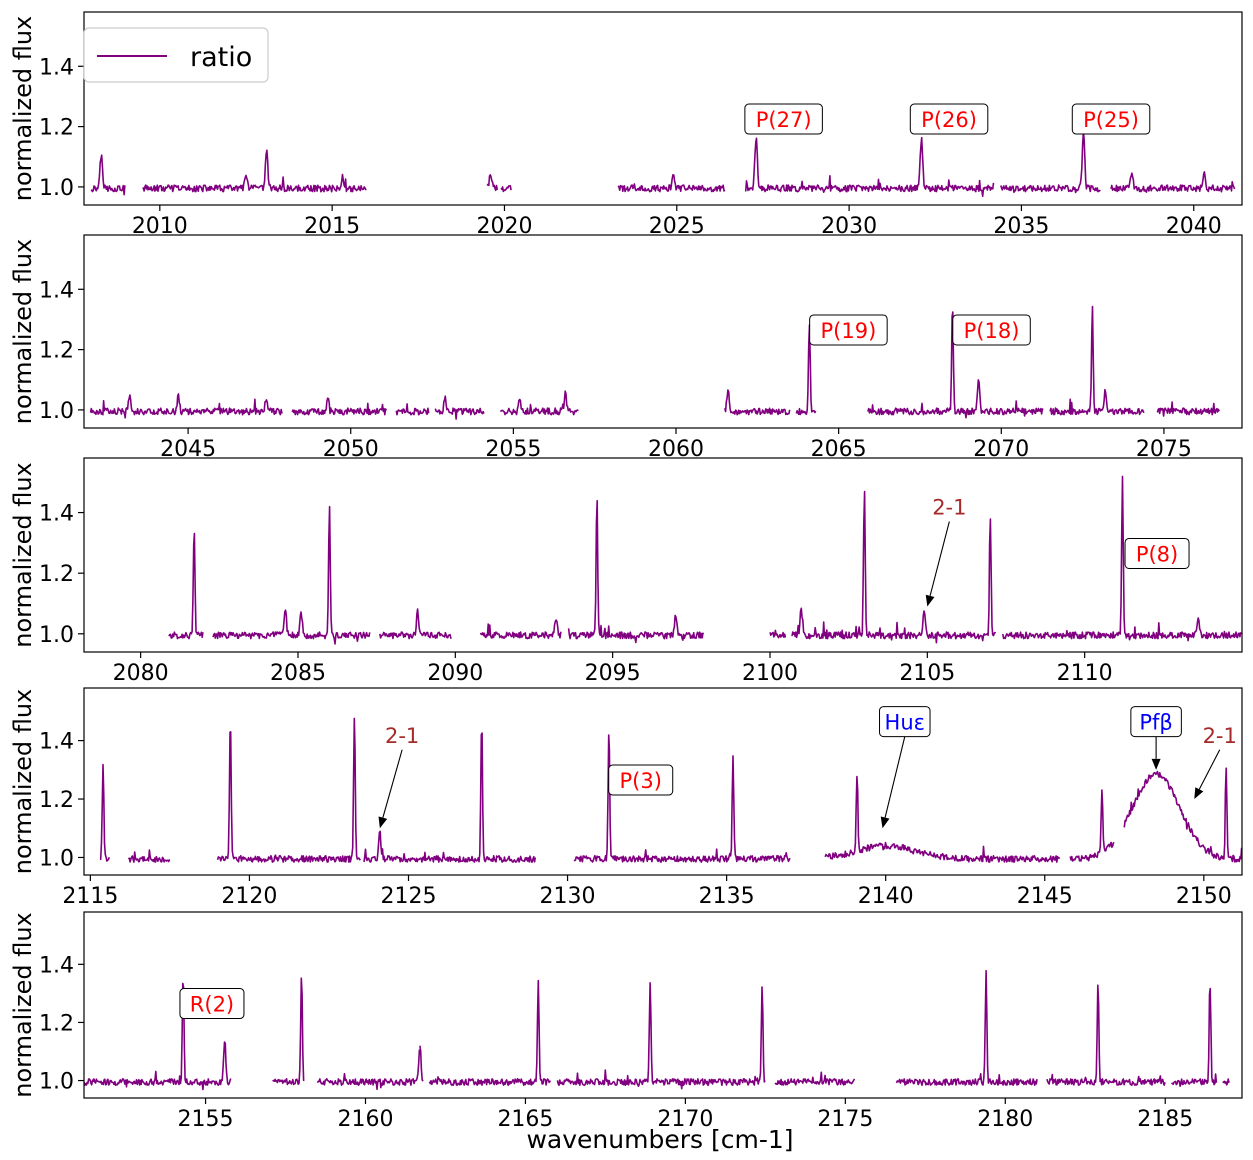 The height and width of the screenshot is (1160, 1253). I want to click on annotation-text: 2-1, so click(1220, 736).